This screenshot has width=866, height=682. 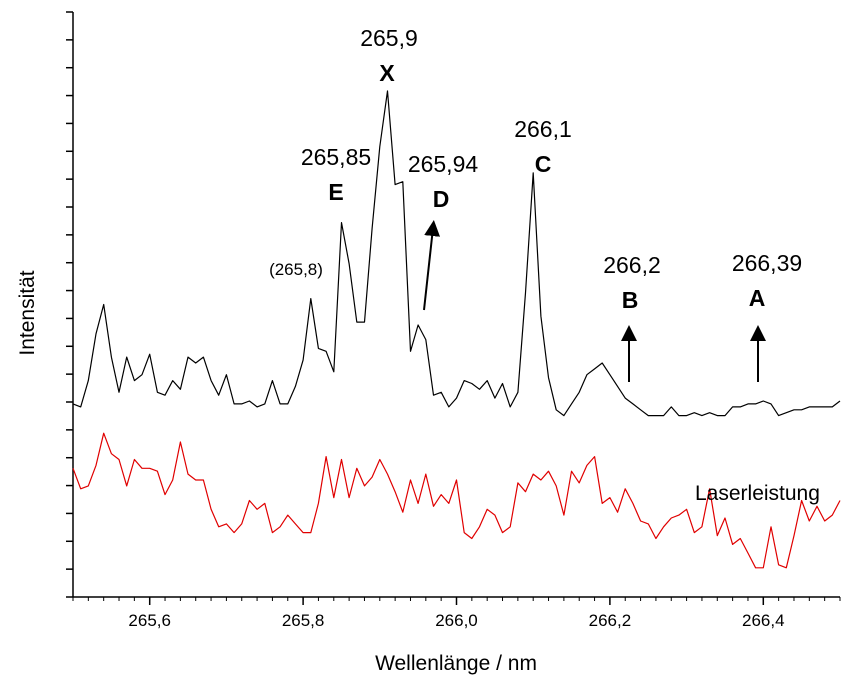 What do you see at coordinates (456, 601) in the screenshot?
I see `x-axis-ticks` at bounding box center [456, 601].